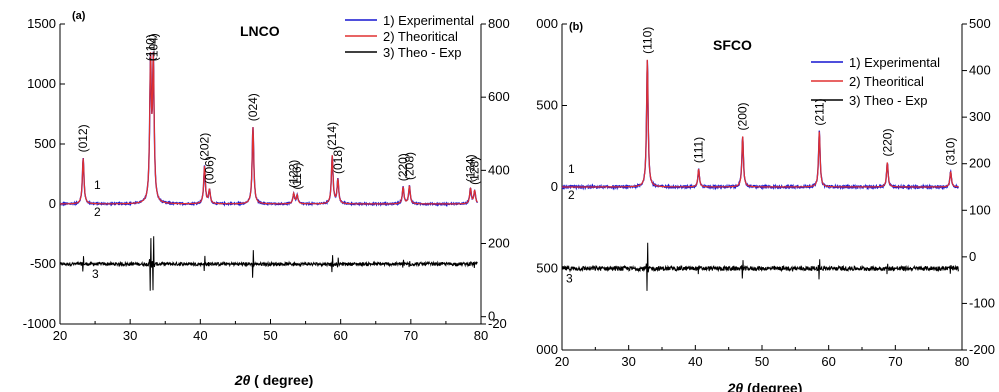 Image resolution: width=999 pixels, height=392 pixels. Describe the element at coordinates (743, 116) in the screenshot. I see `peak-label: (200)` at that location.